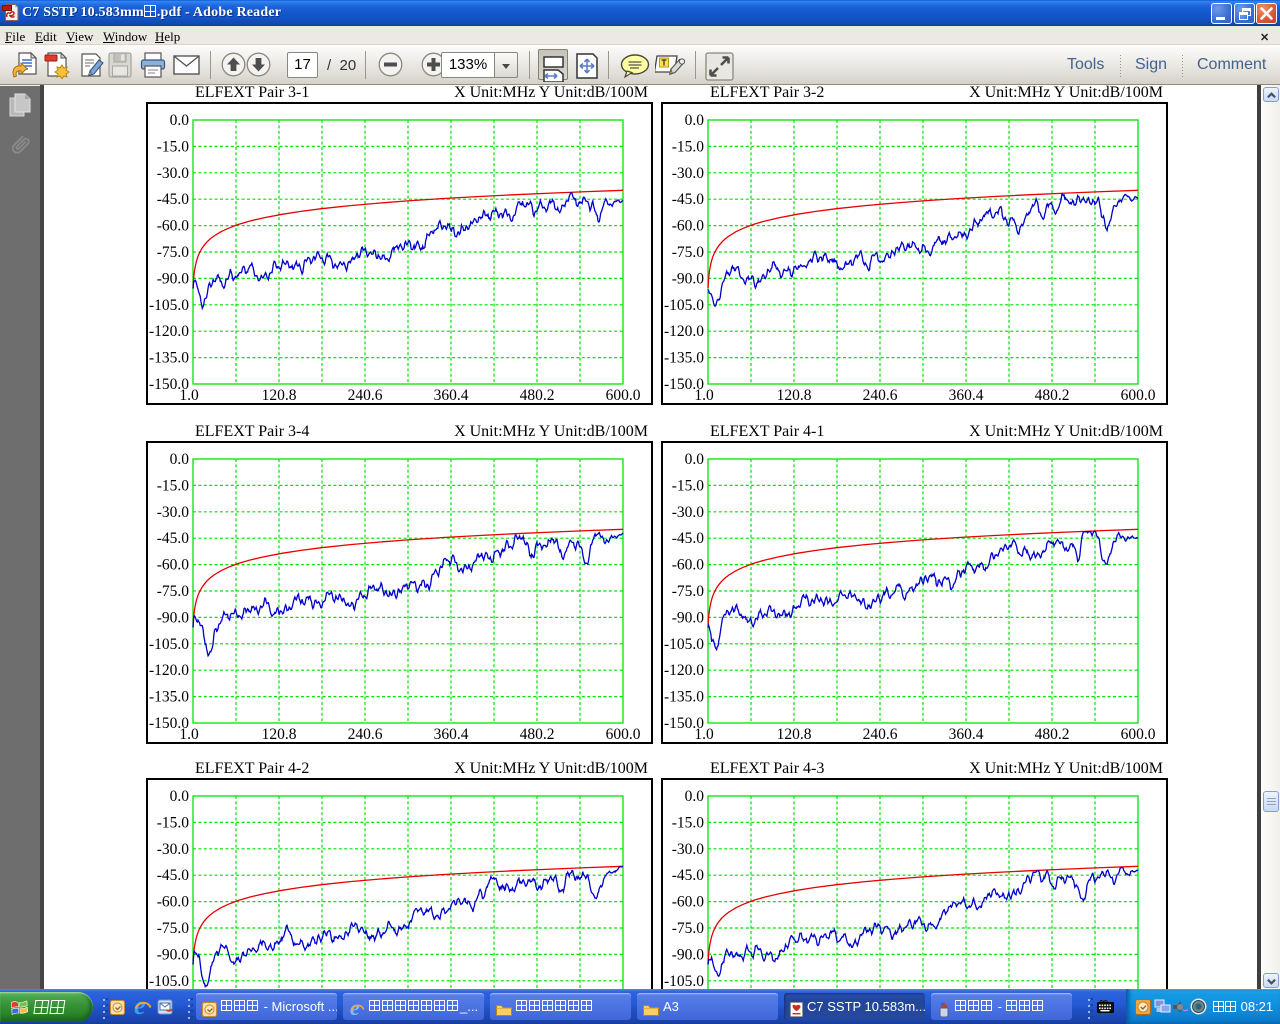 The image size is (1280, 1024). I want to click on svg-text: ELFEXT Pair 3-1, so click(252, 93).